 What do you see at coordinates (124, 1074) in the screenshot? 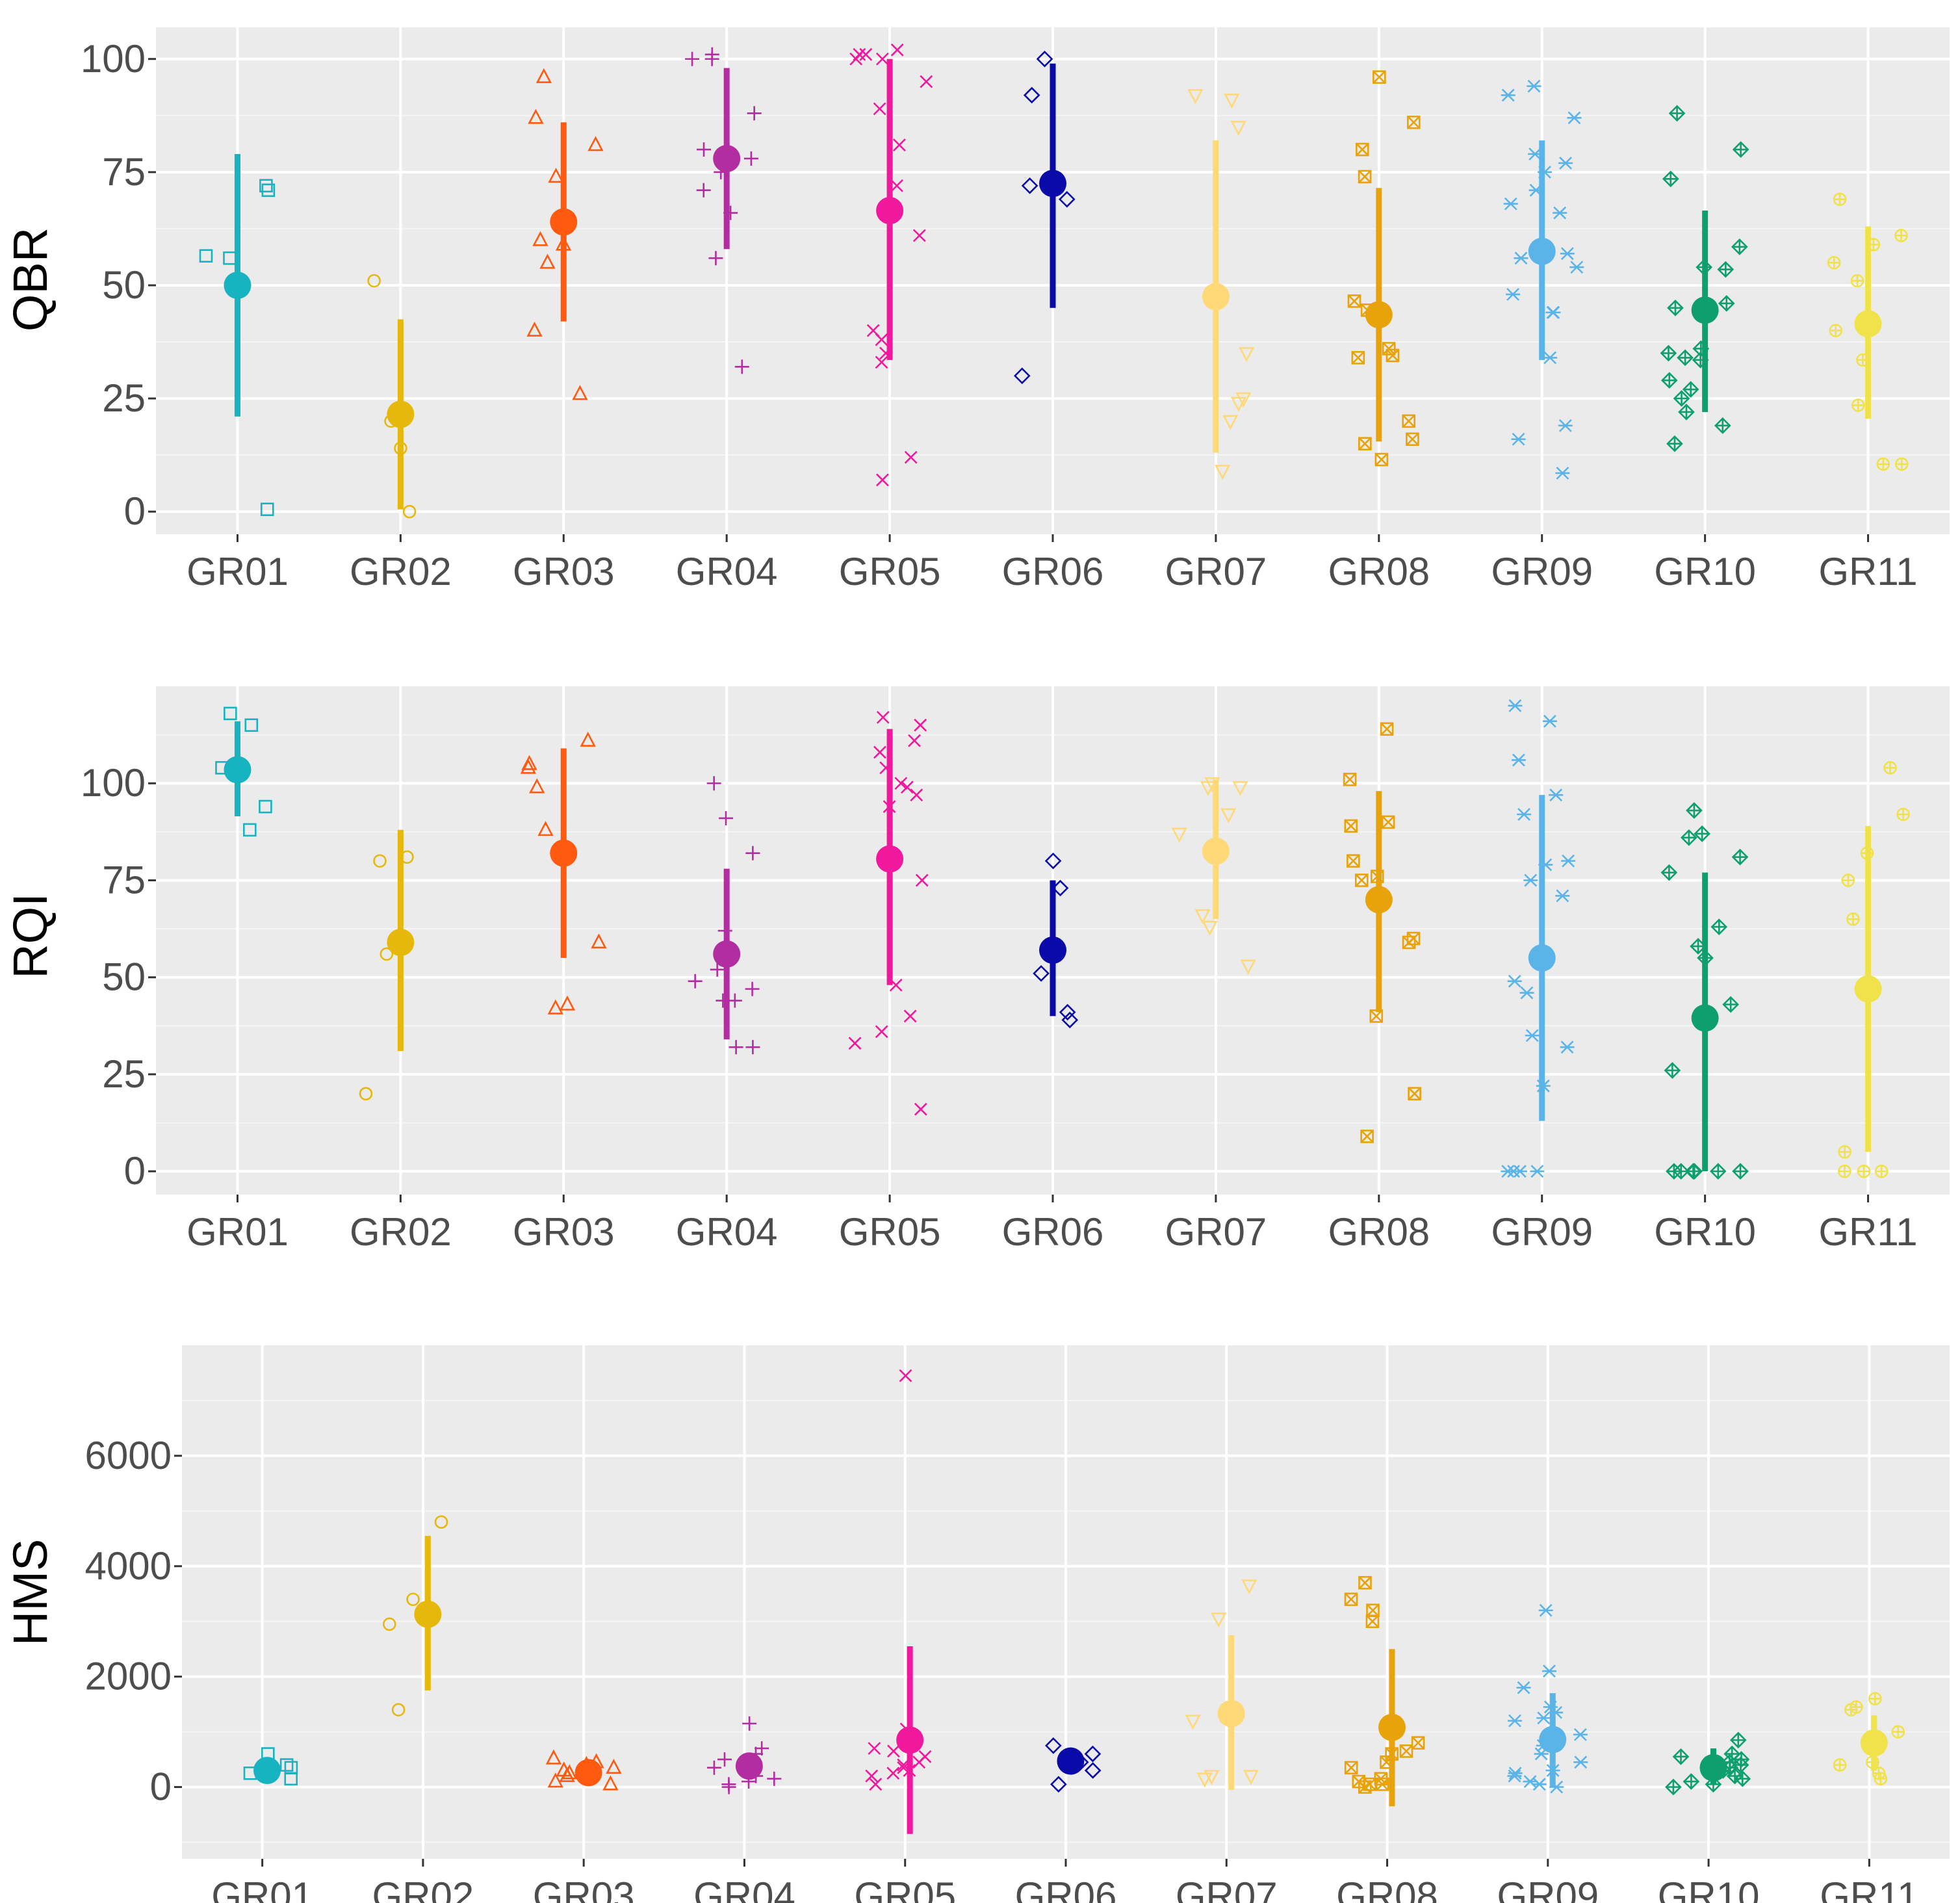
I see `y-tick-label-rqi: 25` at bounding box center [124, 1074].